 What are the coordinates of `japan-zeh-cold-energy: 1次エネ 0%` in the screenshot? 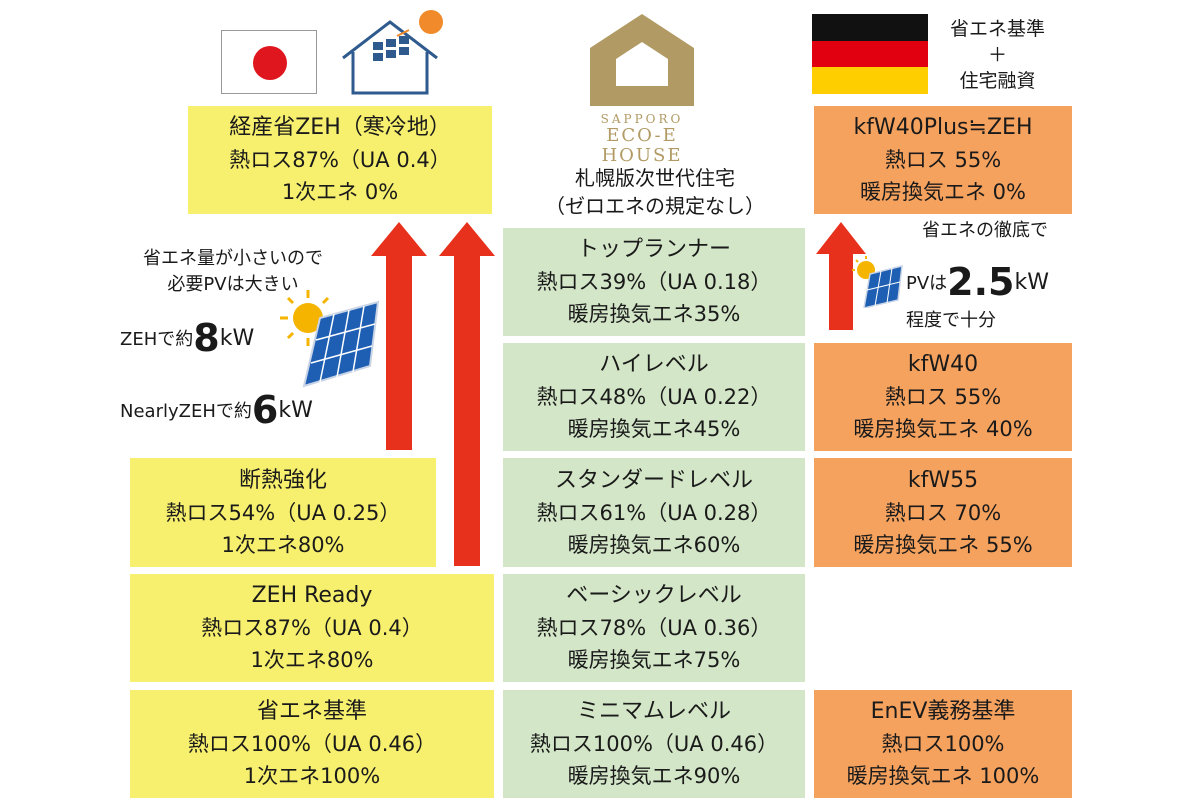 It's located at (340, 192).